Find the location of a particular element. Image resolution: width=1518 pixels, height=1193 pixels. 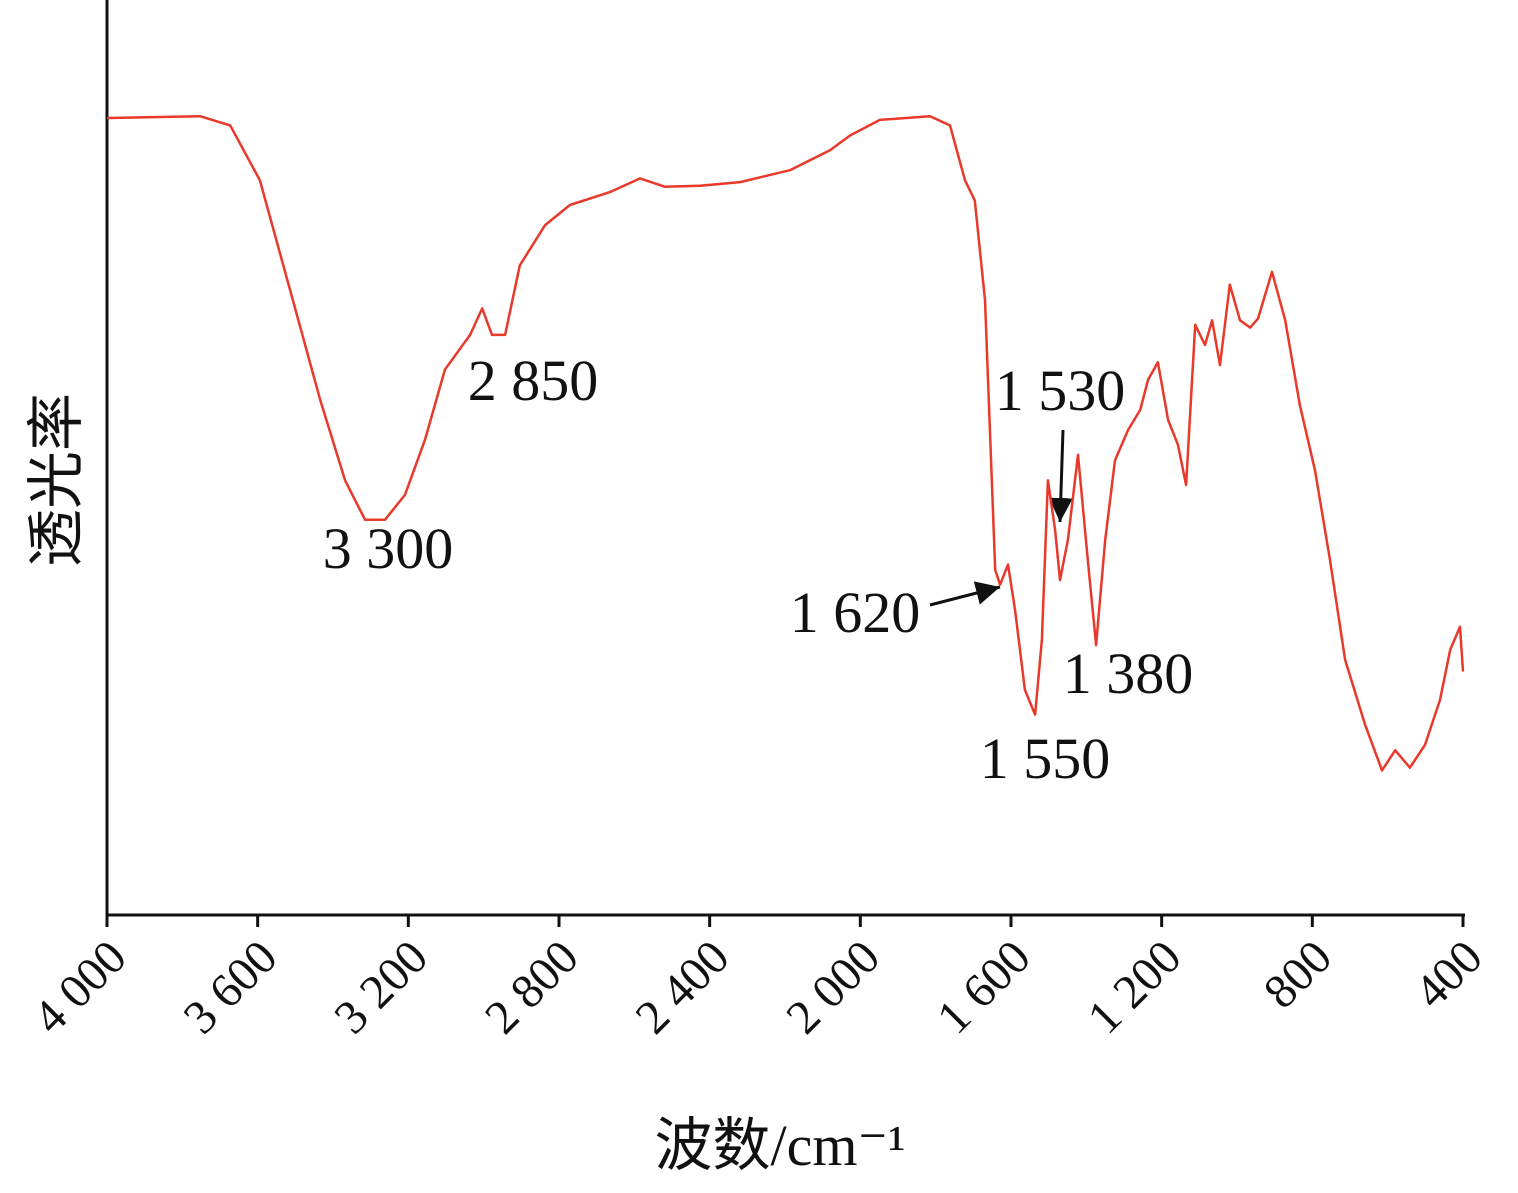

x-tick-label: 3 600 is located at coordinates (231, 987).